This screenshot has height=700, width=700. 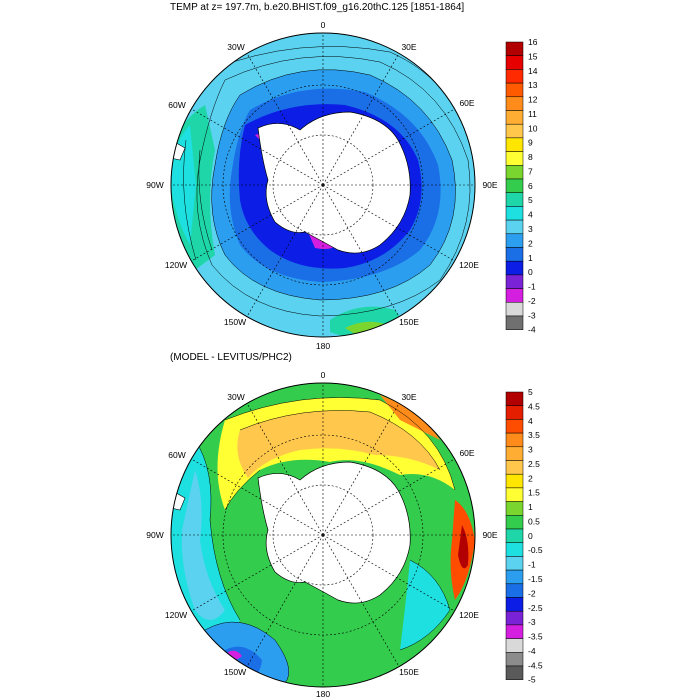 What do you see at coordinates (535, 550) in the screenshot?
I see `panel2-colorbar-label: -0.5` at bounding box center [535, 550].